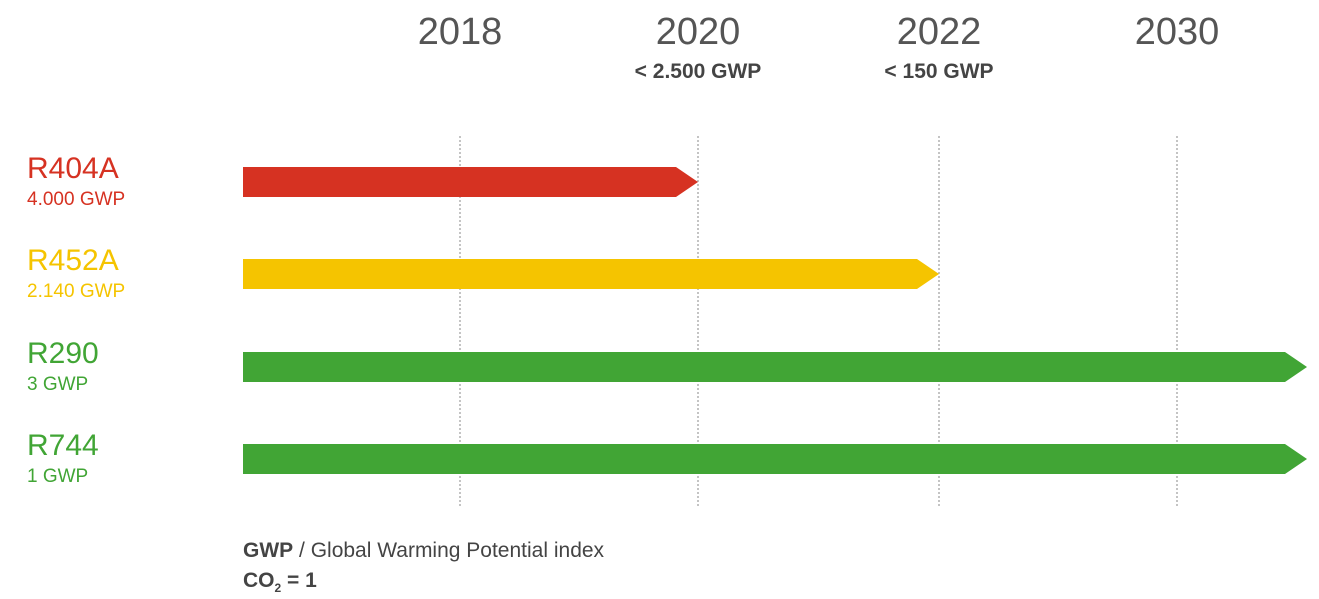 This screenshot has height=599, width=1319. What do you see at coordinates (259, 580) in the screenshot?
I see `co2-base: CO` at bounding box center [259, 580].